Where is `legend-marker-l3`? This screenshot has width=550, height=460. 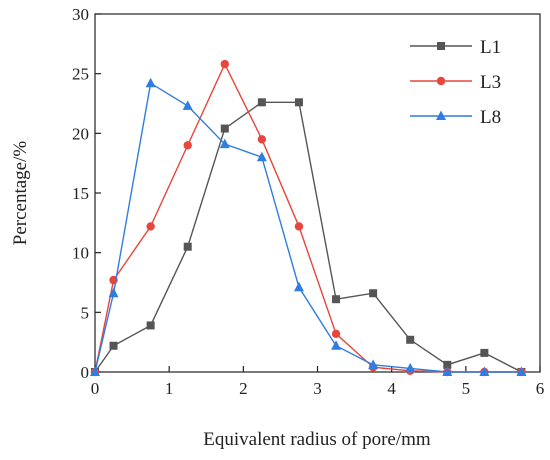 legend-marker-l3 is located at coordinates (441, 81).